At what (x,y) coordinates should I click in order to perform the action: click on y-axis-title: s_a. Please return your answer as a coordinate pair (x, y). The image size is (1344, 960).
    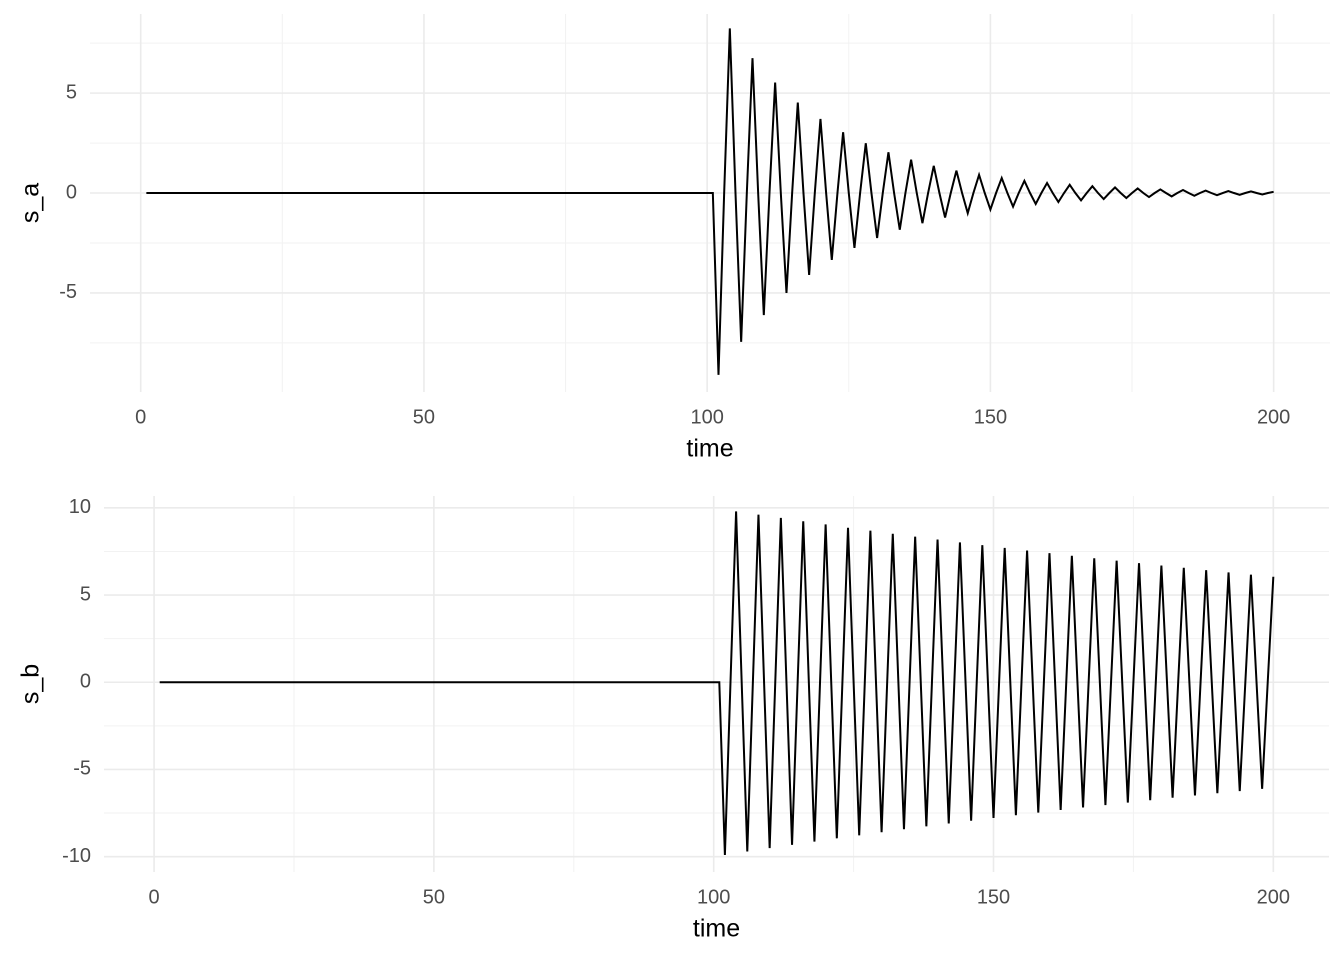
    Looking at the image, I should click on (31, 203).